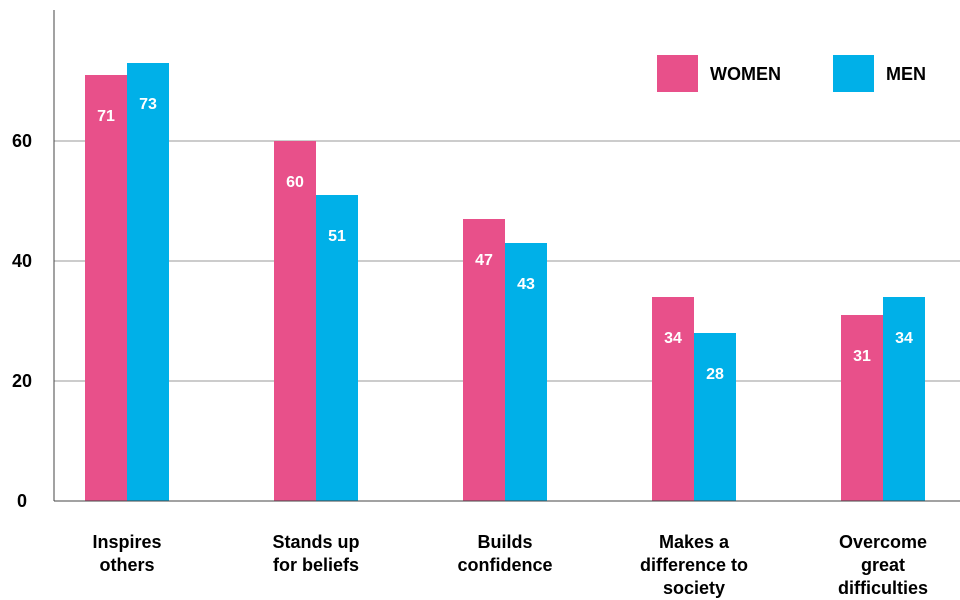 This screenshot has width=960, height=600. Describe the element at coordinates (504, 565) in the screenshot. I see `x-category-label: confidence` at that location.